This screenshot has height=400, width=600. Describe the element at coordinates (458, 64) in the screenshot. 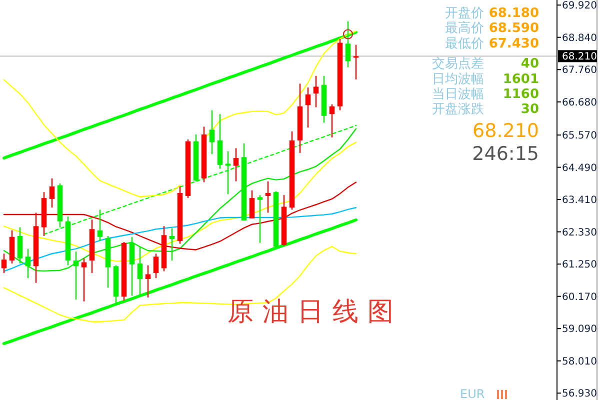

I see `text: 交易点差` at that location.